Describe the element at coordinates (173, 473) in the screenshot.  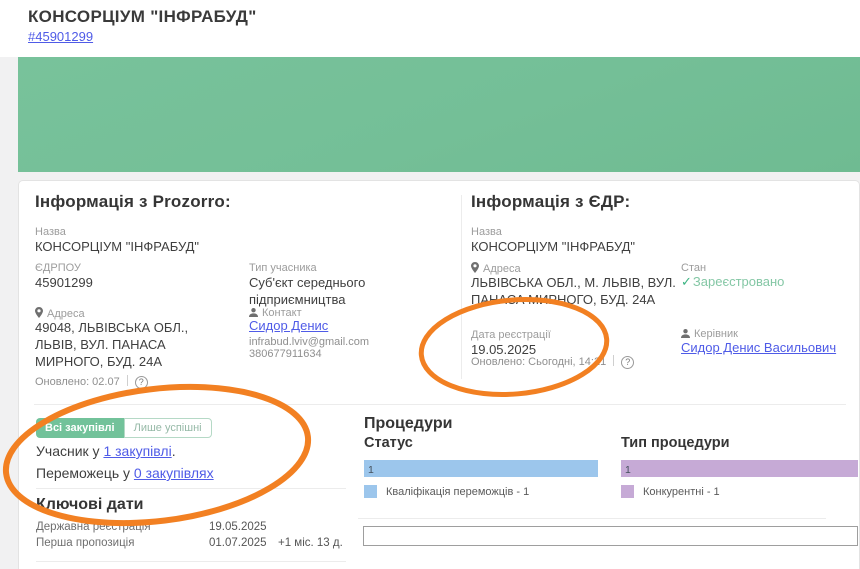
I see `winner-purchases-link: 0 закупівлях` at that location.